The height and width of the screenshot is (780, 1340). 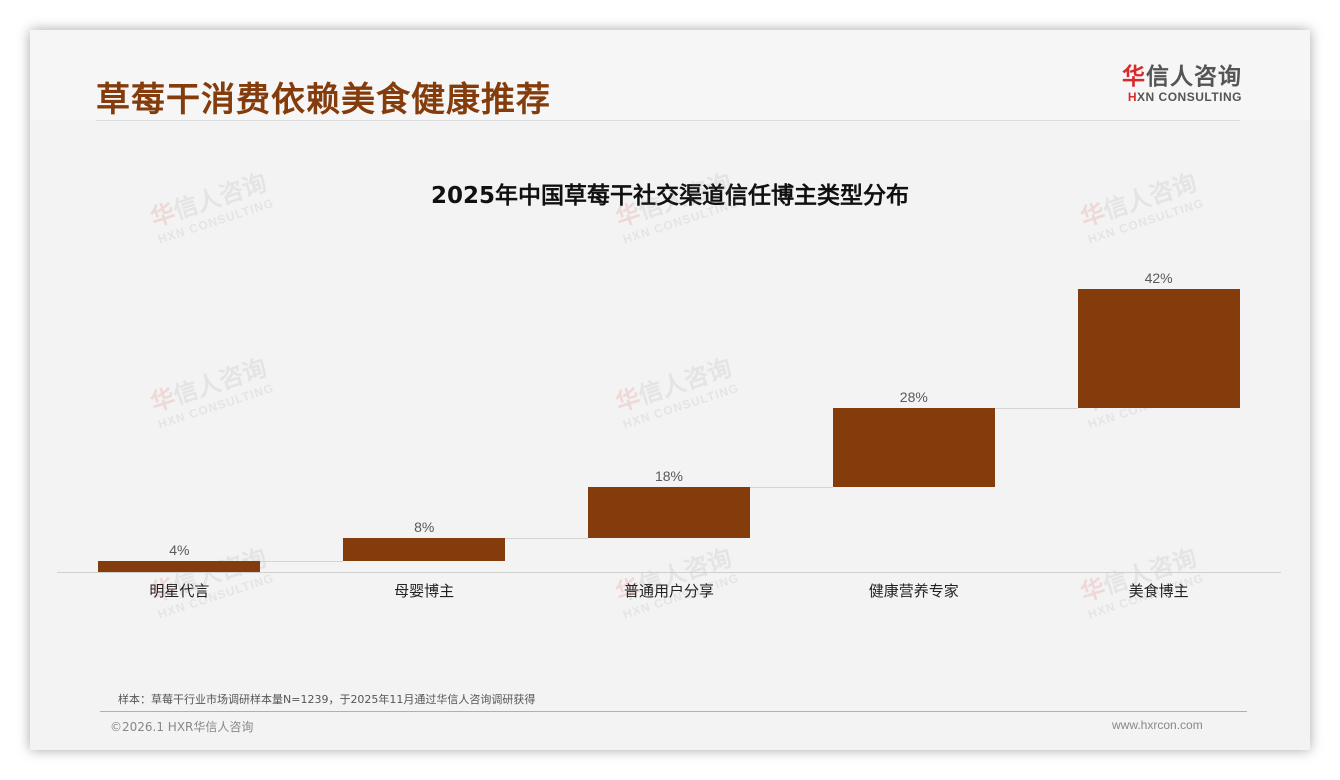 I want to click on chart-title: 2025年中国草莓干社交渠道信任博主类型分布, so click(x=669, y=196).